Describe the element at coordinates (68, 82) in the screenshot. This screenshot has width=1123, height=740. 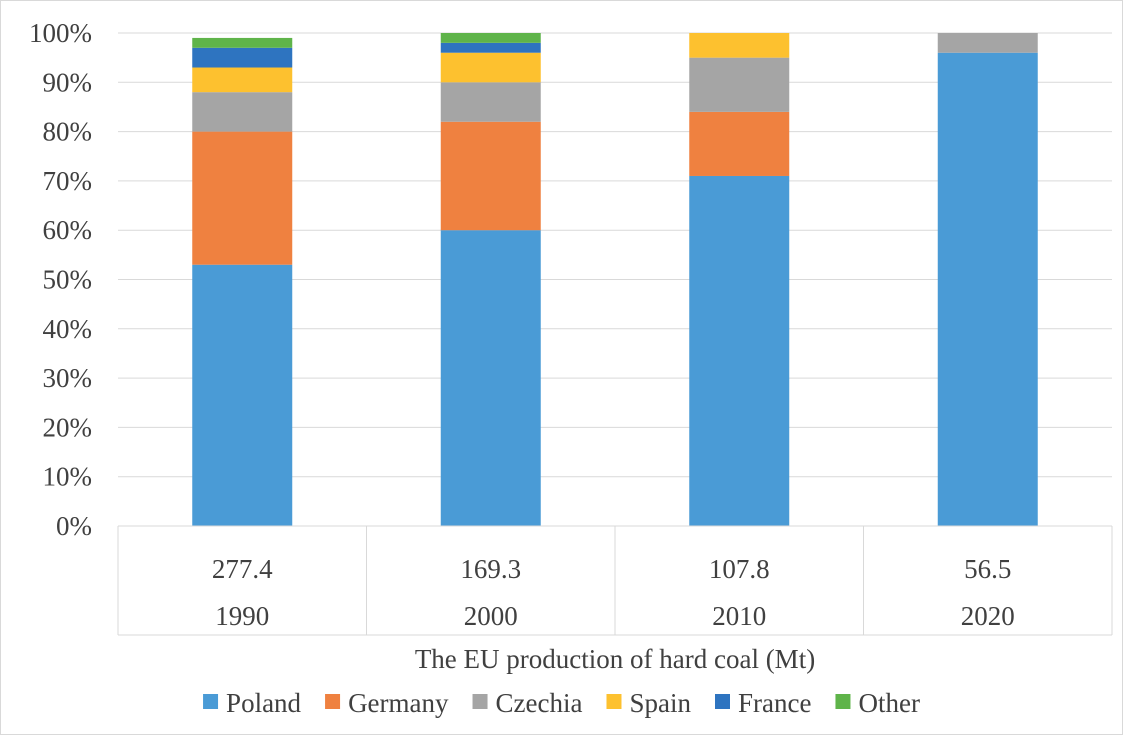
I see `y-tick-label: 90%` at that location.